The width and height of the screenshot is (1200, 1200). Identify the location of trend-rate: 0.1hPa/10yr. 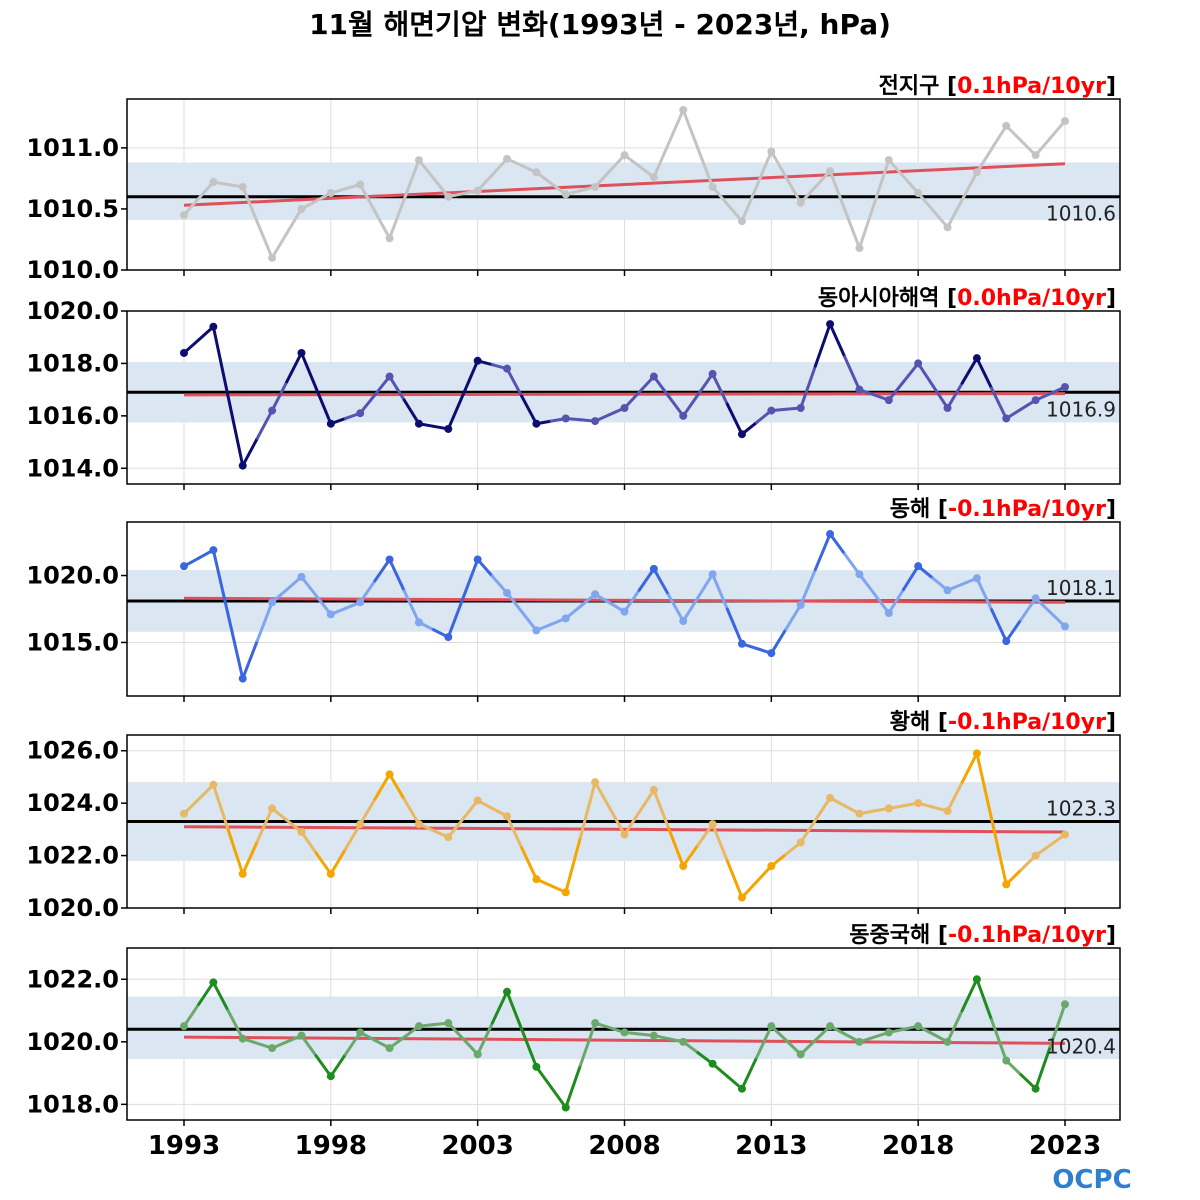
(1031, 86).